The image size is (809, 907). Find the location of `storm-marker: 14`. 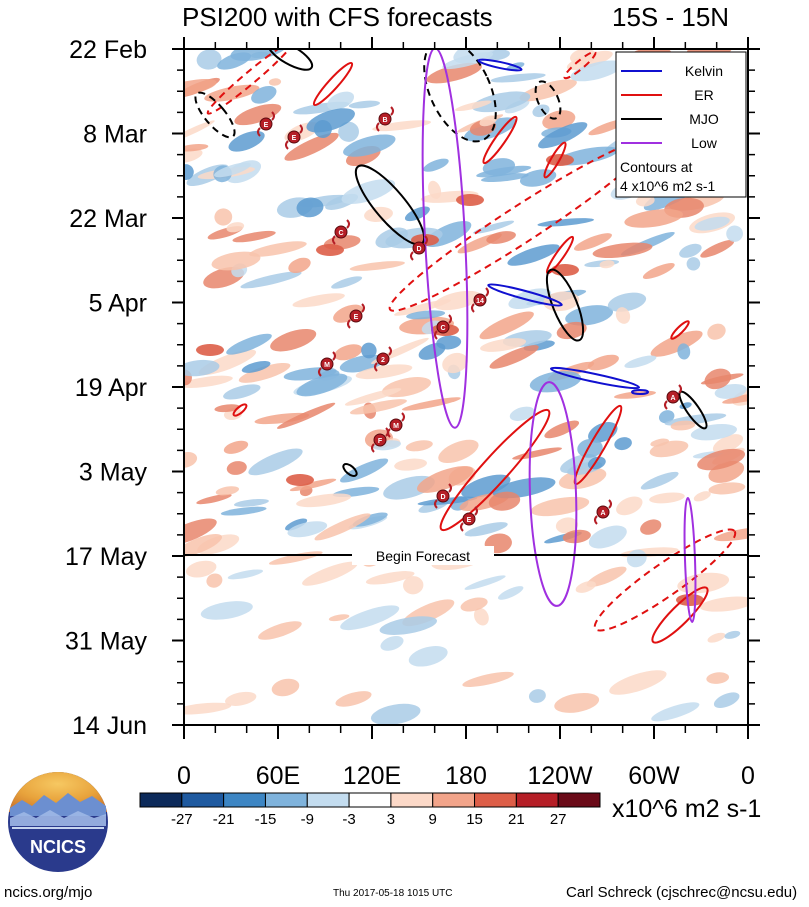

storm-marker: 14 is located at coordinates (480, 300).